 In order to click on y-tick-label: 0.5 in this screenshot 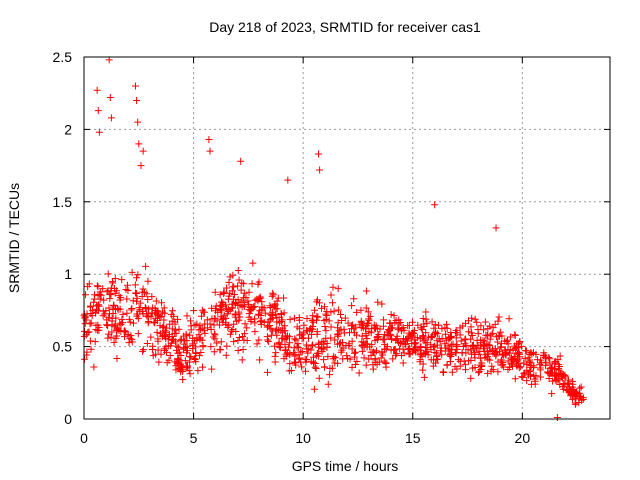, I will do `click(63, 347)`.